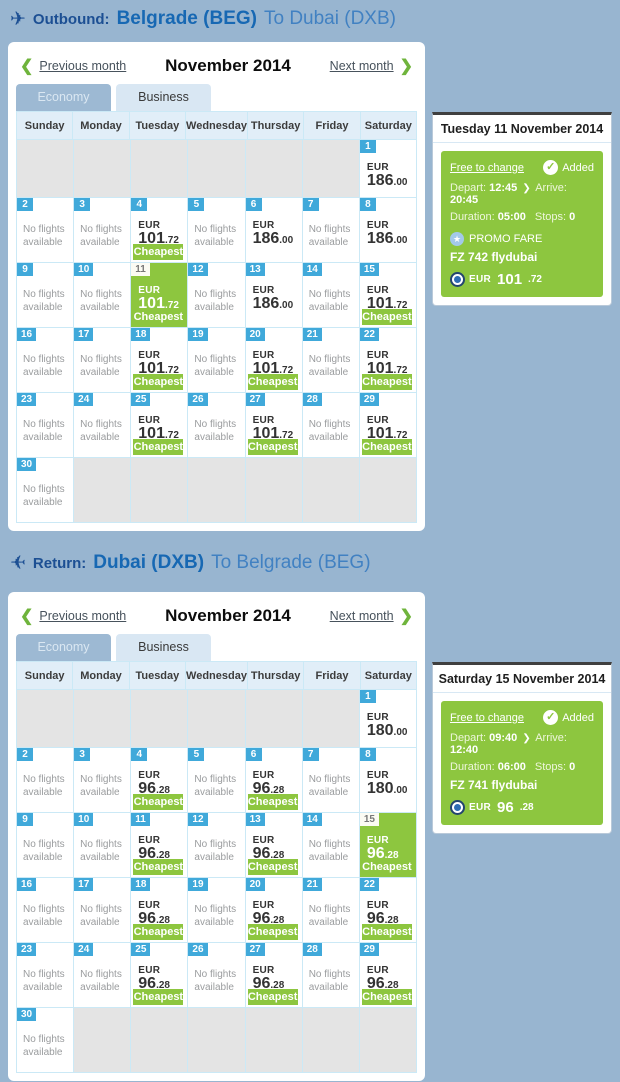 The image size is (620, 1082). What do you see at coordinates (369, 949) in the screenshot?
I see `date-badge: 29` at bounding box center [369, 949].